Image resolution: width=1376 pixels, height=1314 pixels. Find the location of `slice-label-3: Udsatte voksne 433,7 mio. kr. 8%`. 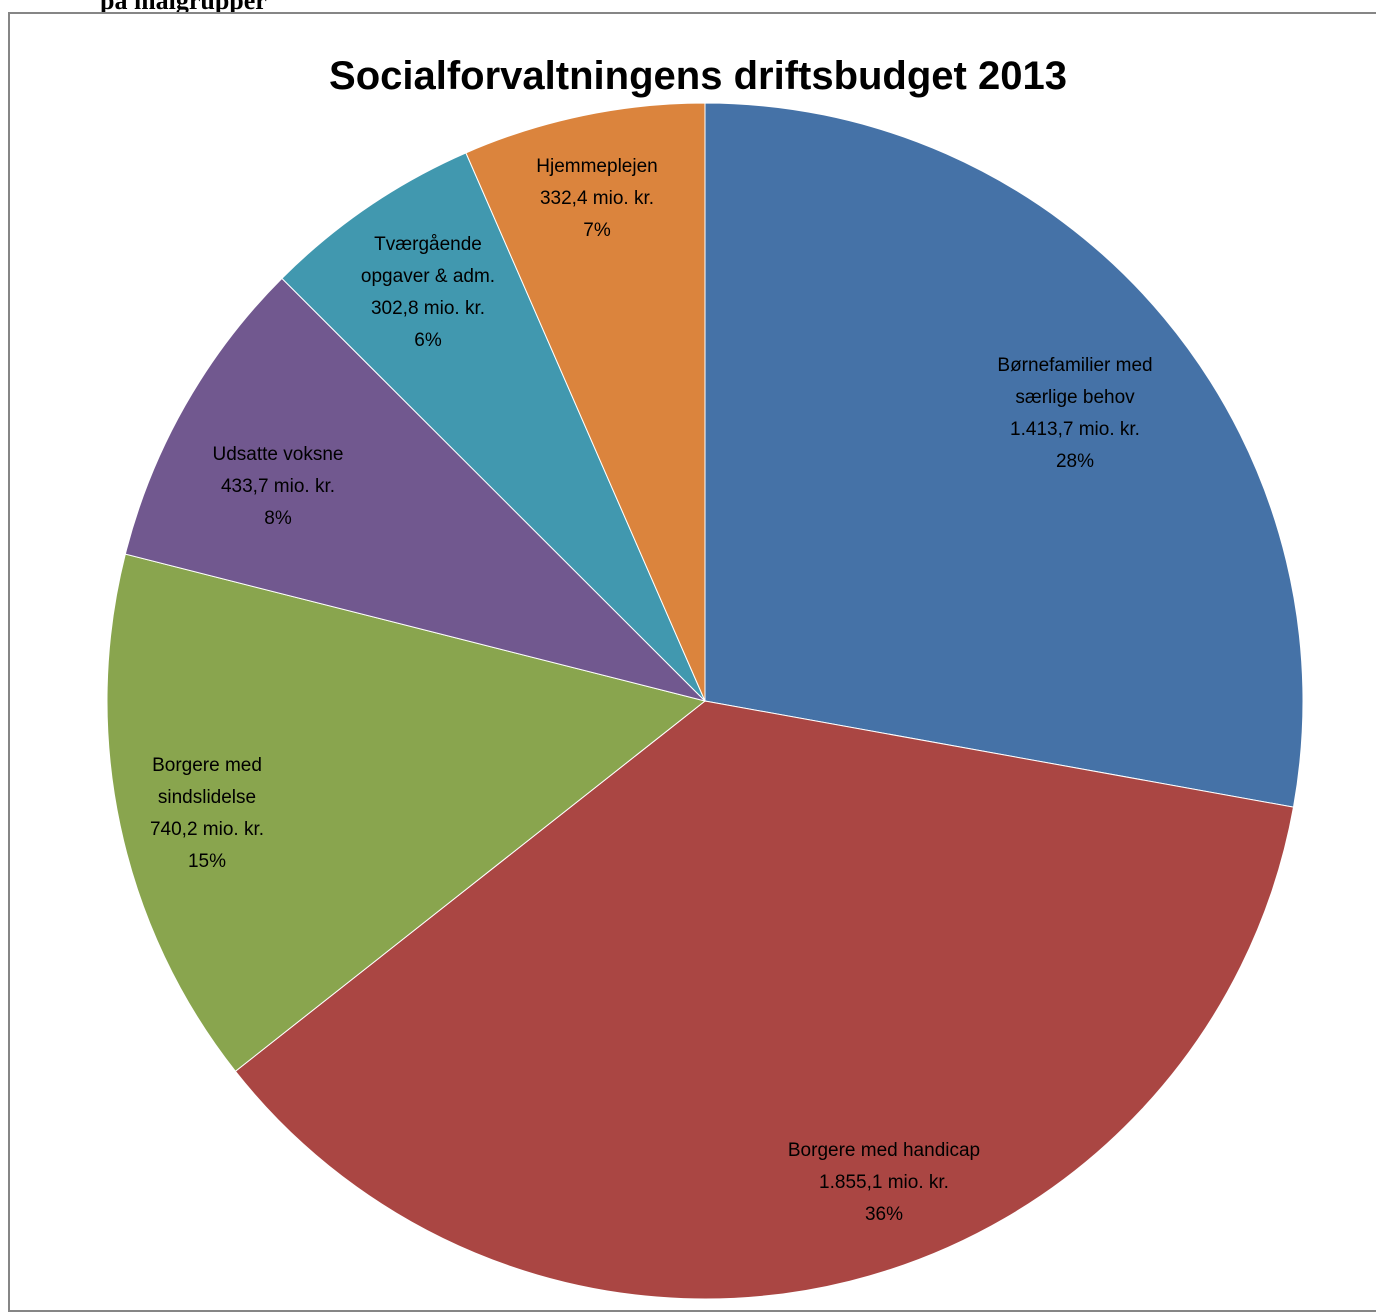

slice-label-3: Udsatte voksne 433,7 mio. kr. 8% is located at coordinates (278, 486).